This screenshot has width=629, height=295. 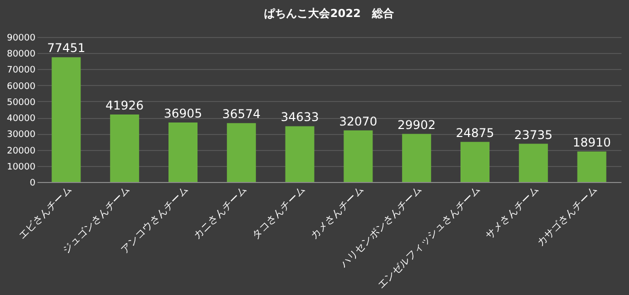 I want to click on data-label: 77451, so click(x=66, y=48).